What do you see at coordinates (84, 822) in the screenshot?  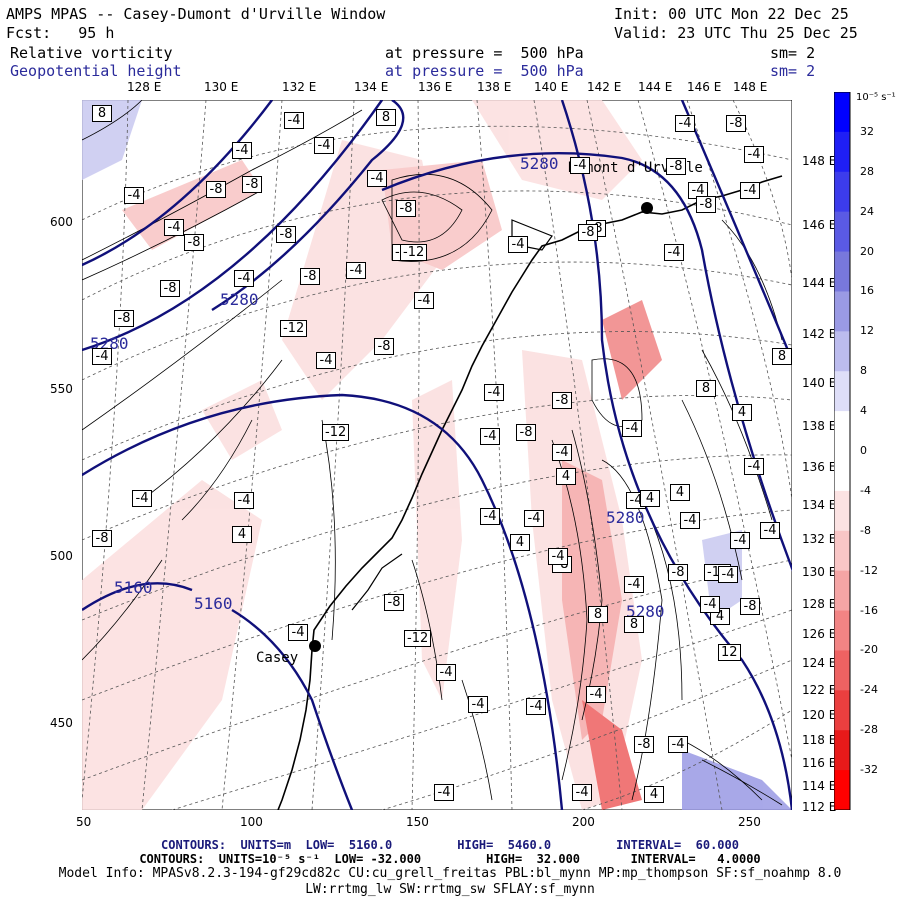 I see `x-tick-label: 50` at bounding box center [84, 822].